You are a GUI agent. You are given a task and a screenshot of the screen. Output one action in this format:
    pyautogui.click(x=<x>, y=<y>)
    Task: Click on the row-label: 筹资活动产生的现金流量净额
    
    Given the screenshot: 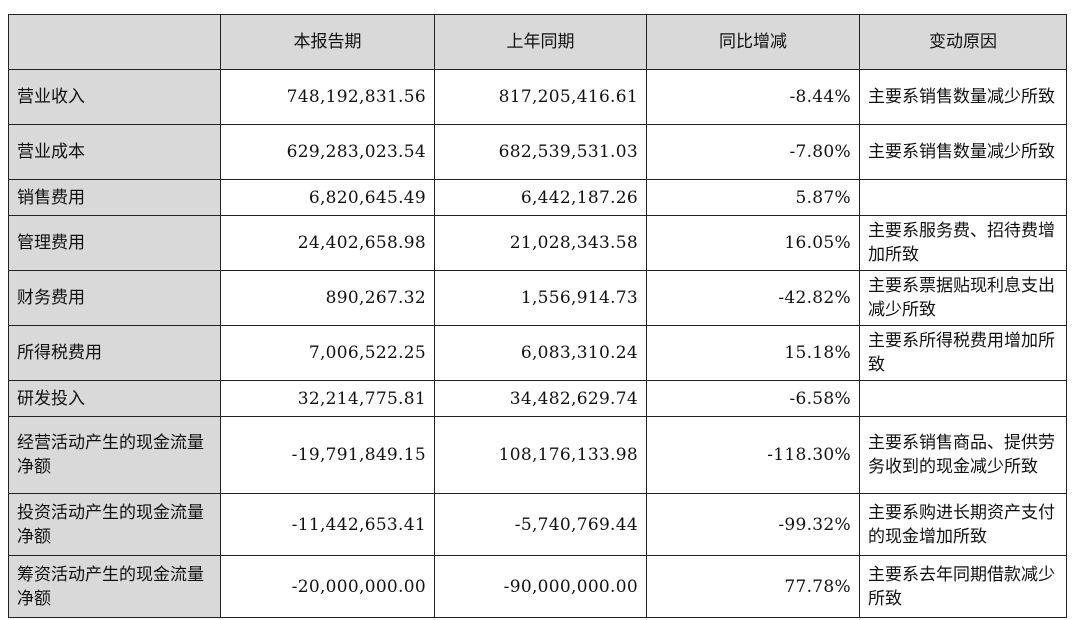 What is the action you would take?
    pyautogui.click(x=114, y=586)
    